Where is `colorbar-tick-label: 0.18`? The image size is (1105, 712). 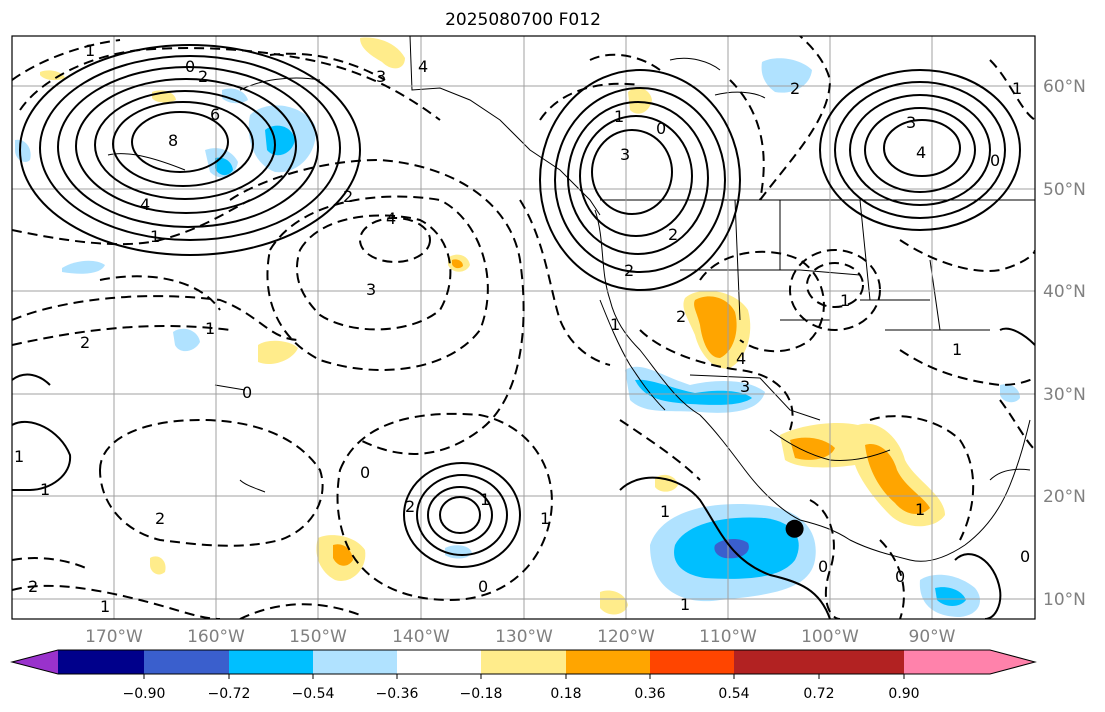 colorbar-tick-label: 0.18 is located at coordinates (565, 694).